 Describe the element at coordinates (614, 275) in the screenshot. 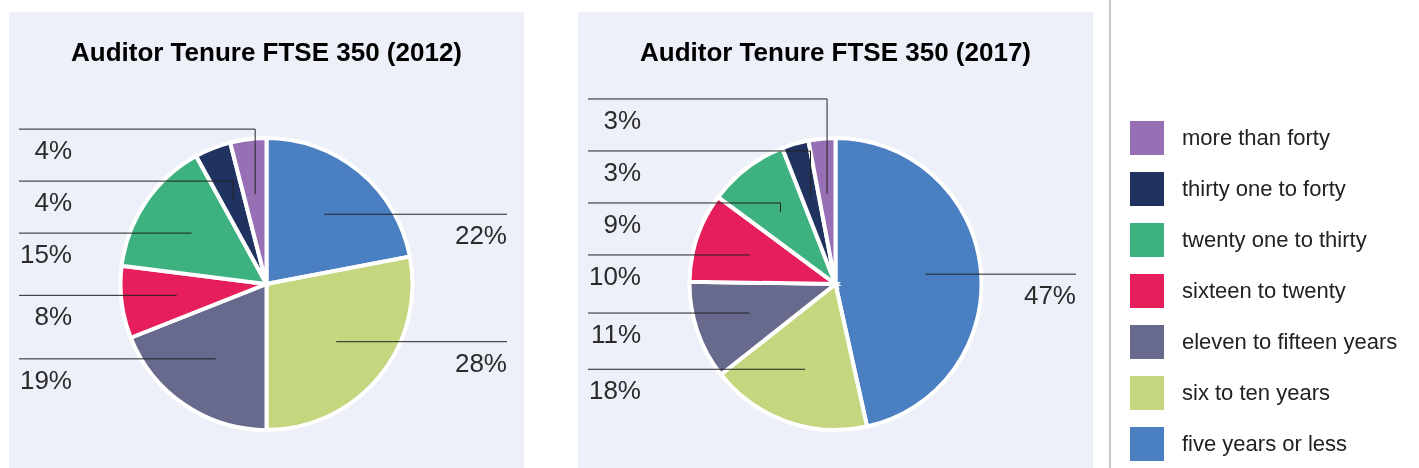

I see `data-label: 10%` at that location.